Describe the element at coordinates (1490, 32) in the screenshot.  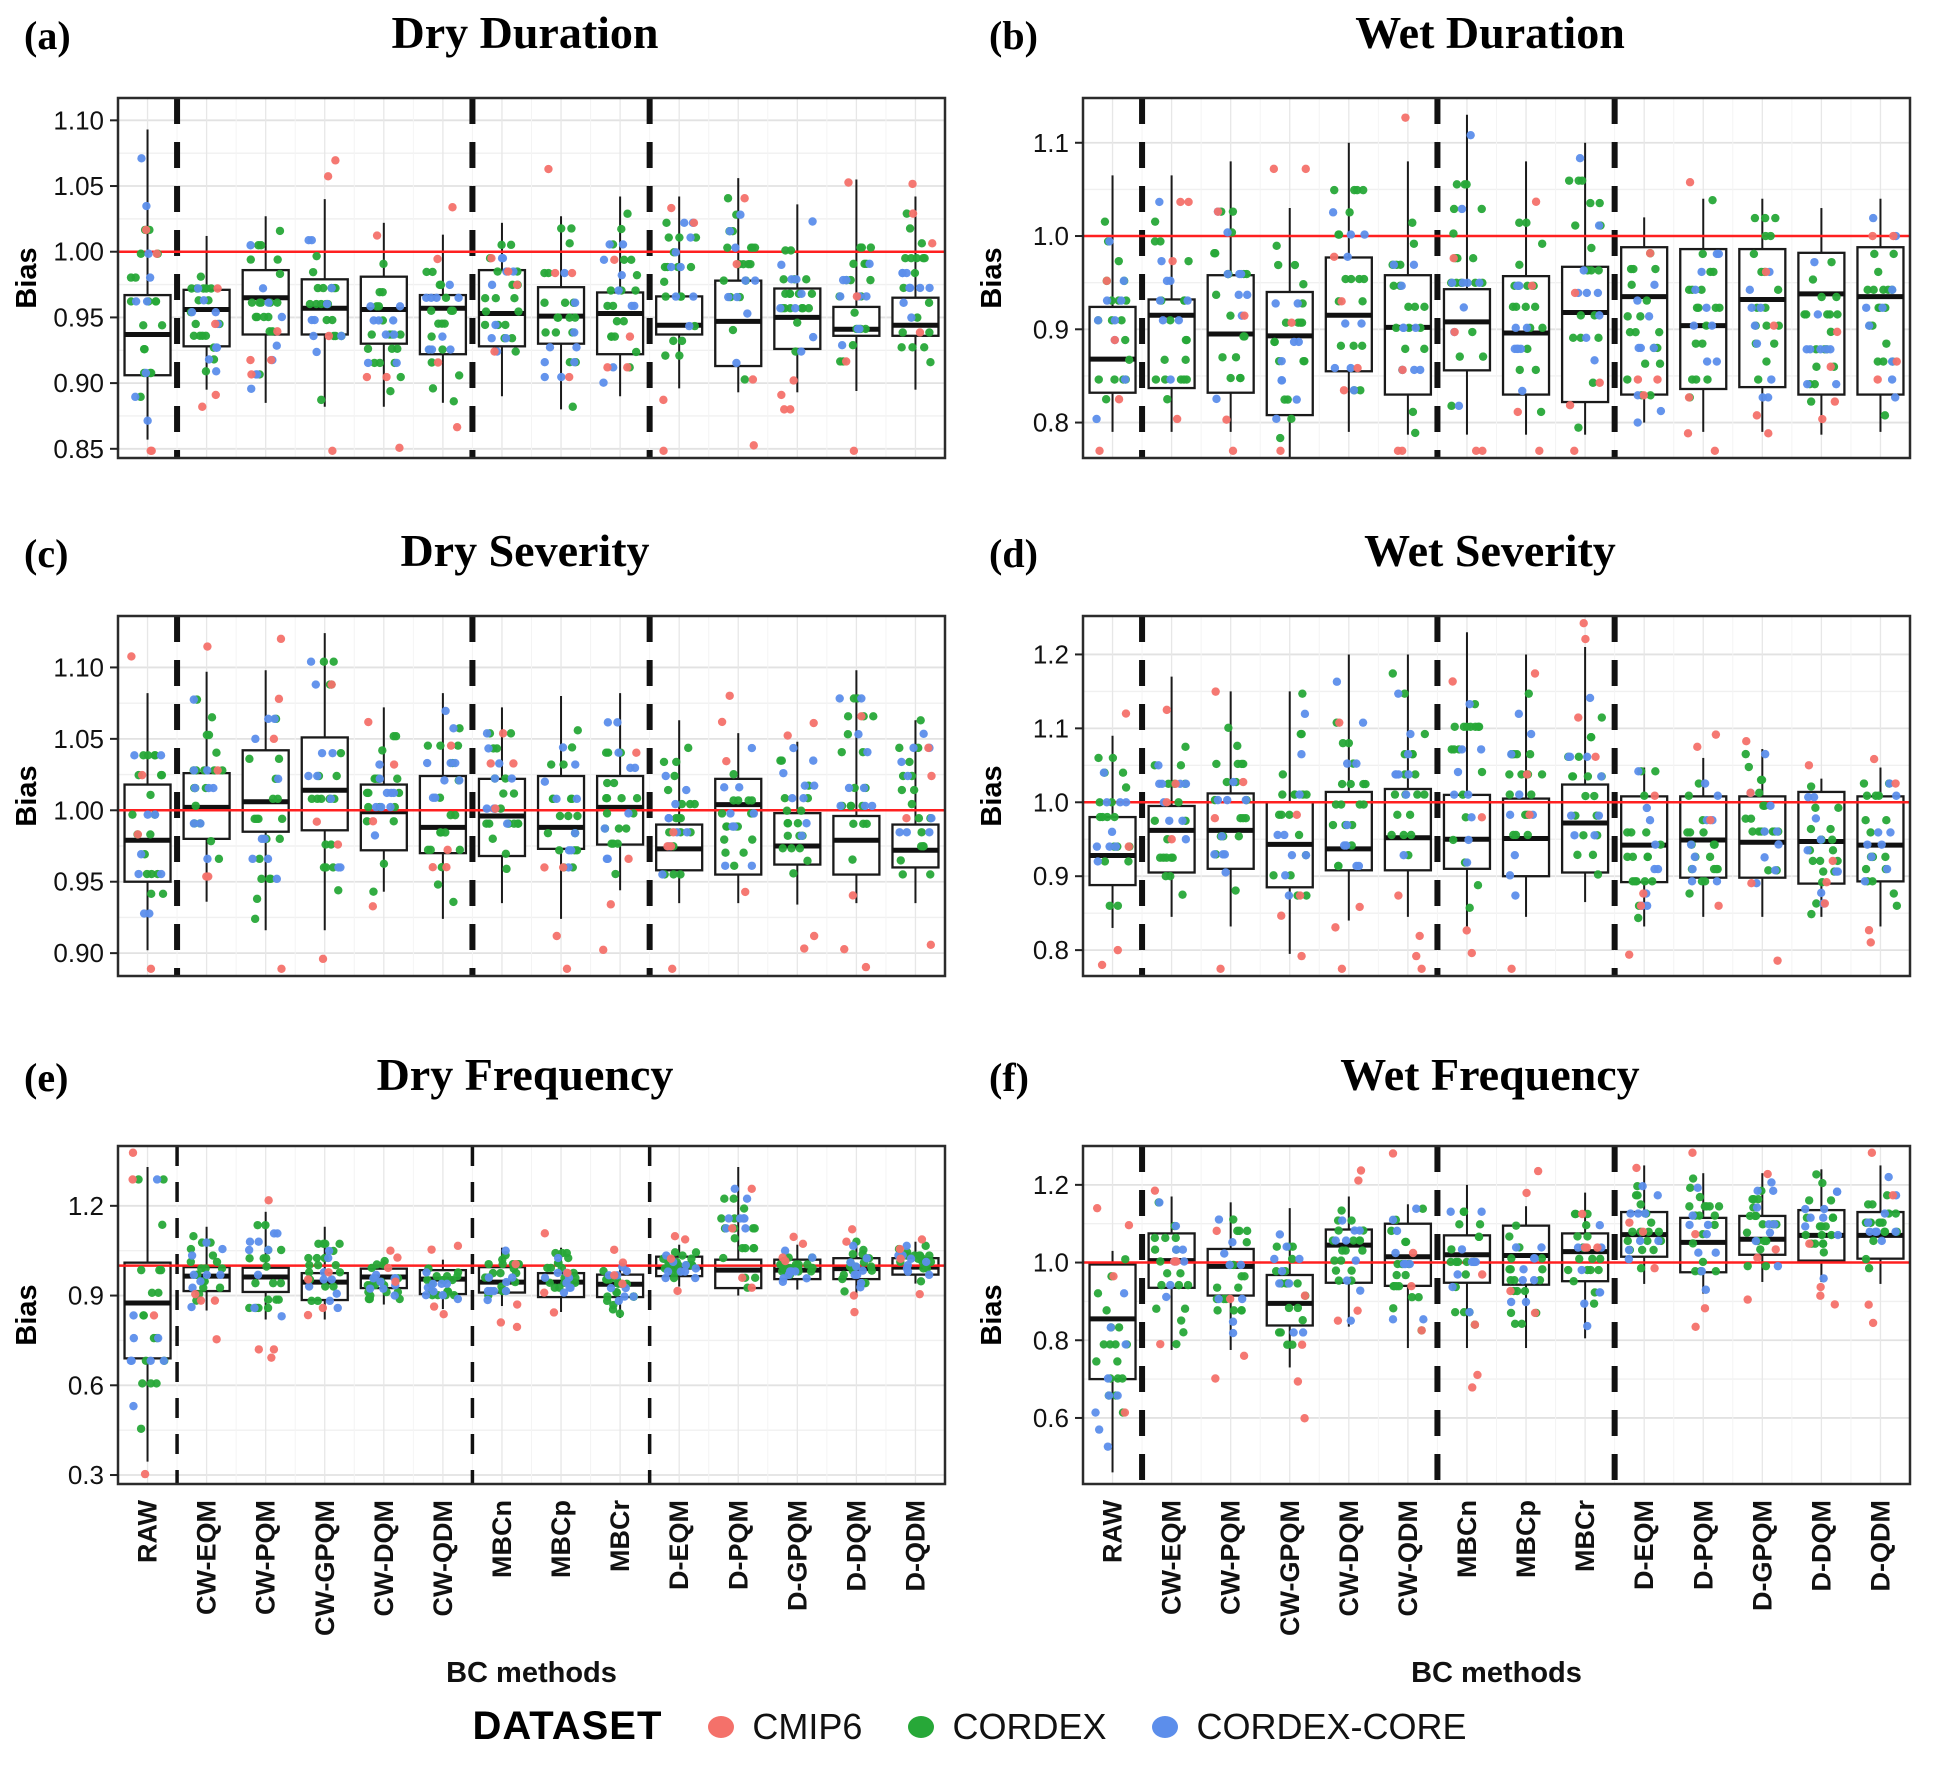
I see `panel-b-title: Wet Duration` at that location.